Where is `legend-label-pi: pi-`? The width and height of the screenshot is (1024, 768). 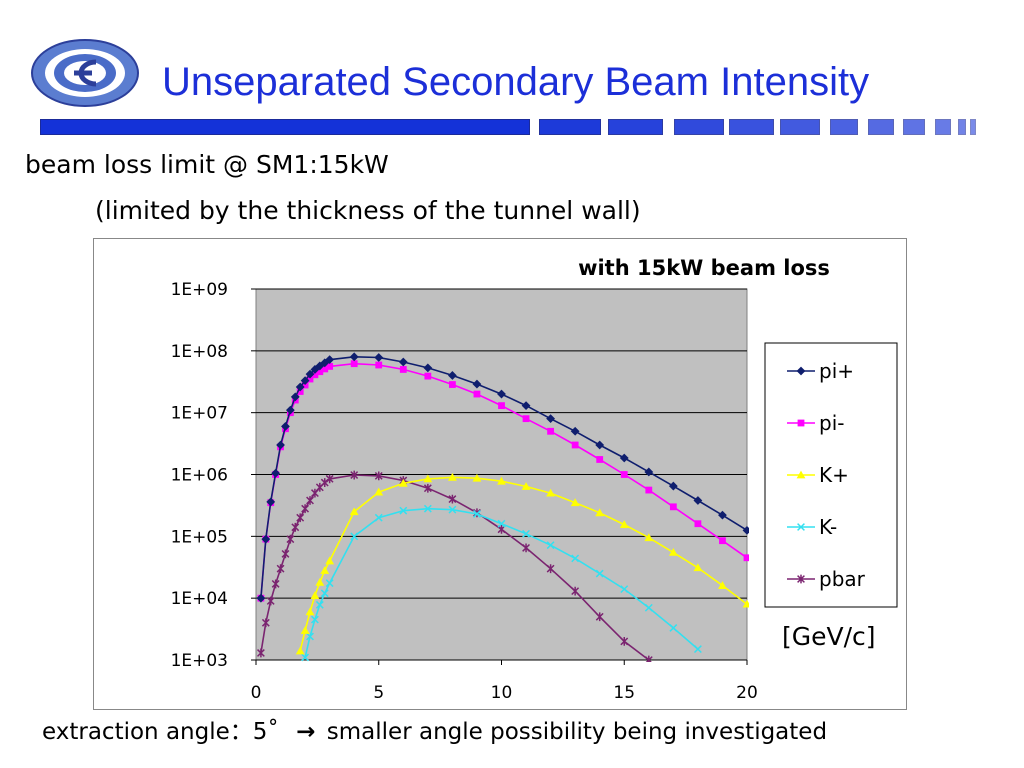 legend-label-pi: pi- is located at coordinates (831, 423).